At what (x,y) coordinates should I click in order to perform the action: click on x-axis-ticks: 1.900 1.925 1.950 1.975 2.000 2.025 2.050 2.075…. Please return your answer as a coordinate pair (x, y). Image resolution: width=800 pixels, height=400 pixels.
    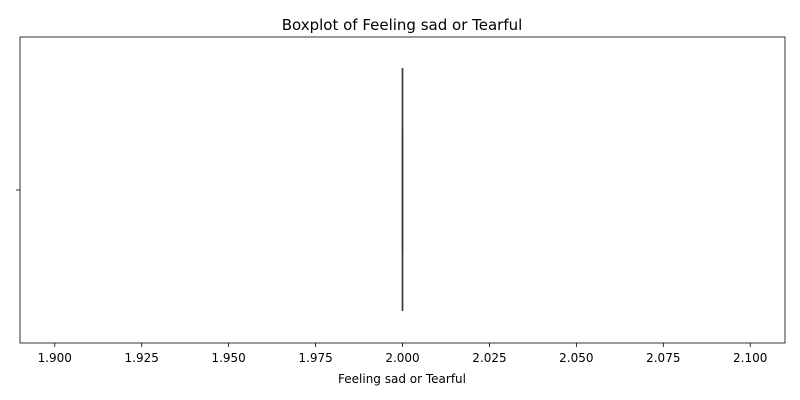
    Looking at the image, I should click on (402, 354).